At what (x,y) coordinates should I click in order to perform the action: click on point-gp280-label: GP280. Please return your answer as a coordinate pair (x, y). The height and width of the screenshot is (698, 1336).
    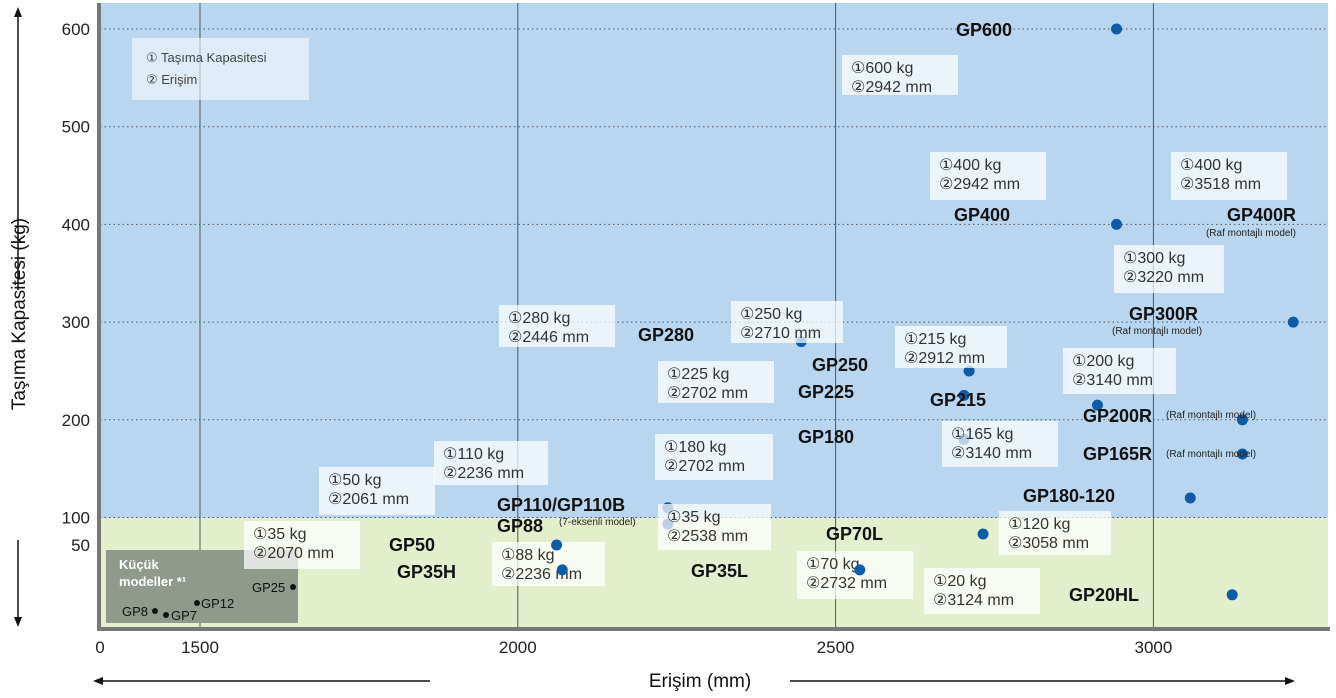
    Looking at the image, I should click on (666, 335).